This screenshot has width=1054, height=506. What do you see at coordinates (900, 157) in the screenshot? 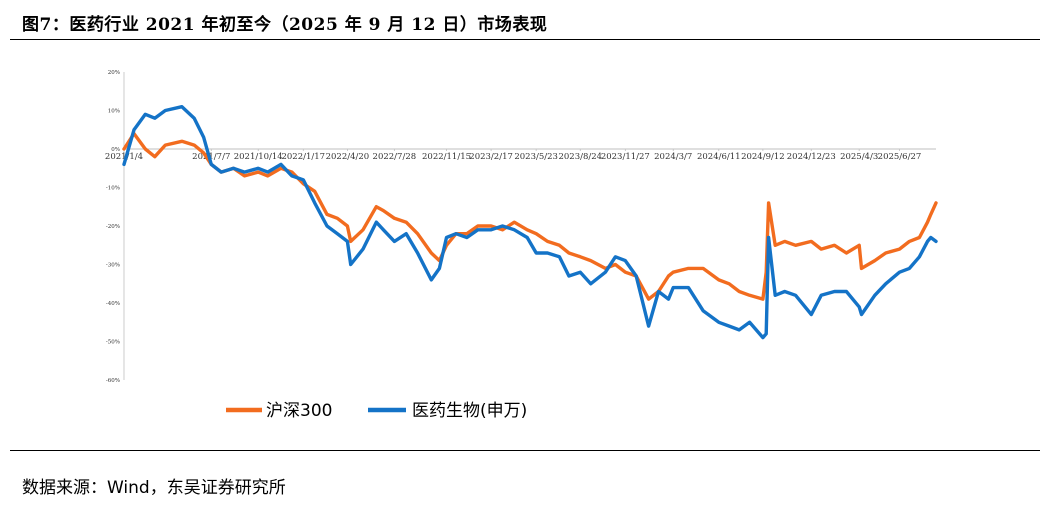
I see `x-tick-label: 2025/6/27` at bounding box center [900, 157].